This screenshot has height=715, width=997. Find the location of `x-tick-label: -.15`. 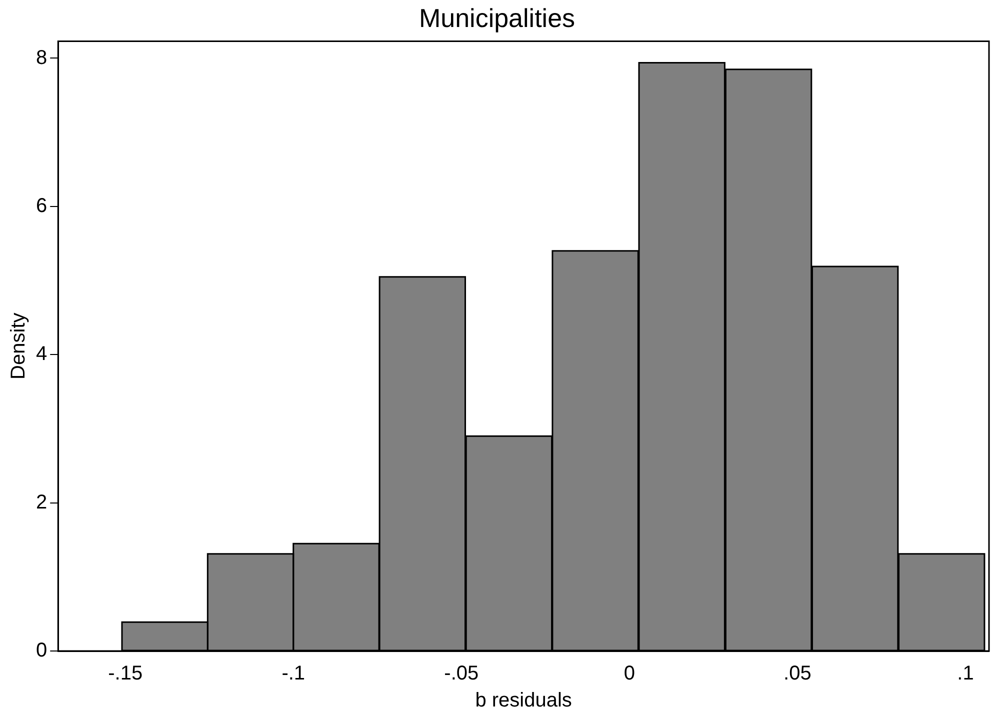

x-tick-label: -.15 is located at coordinates (125, 673).